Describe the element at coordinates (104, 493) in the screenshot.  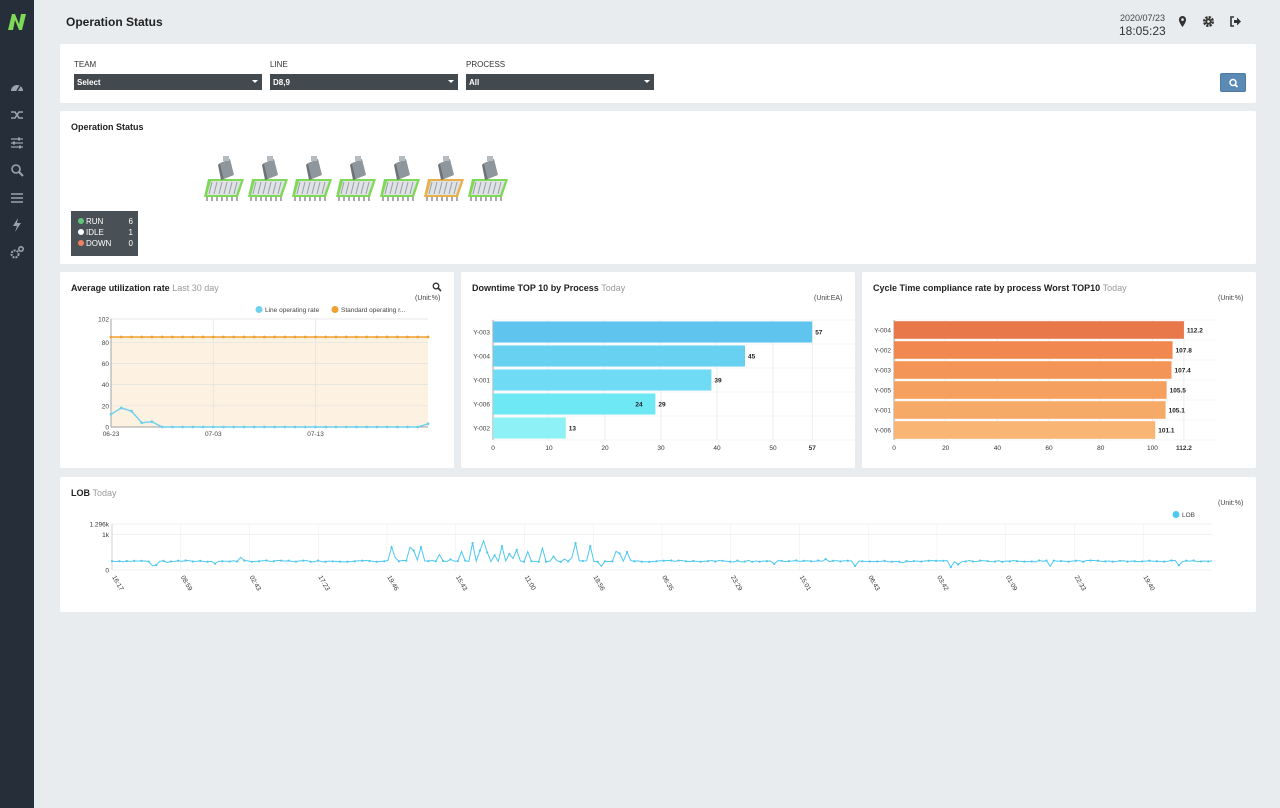
I see `lob-subtitle: Today` at that location.